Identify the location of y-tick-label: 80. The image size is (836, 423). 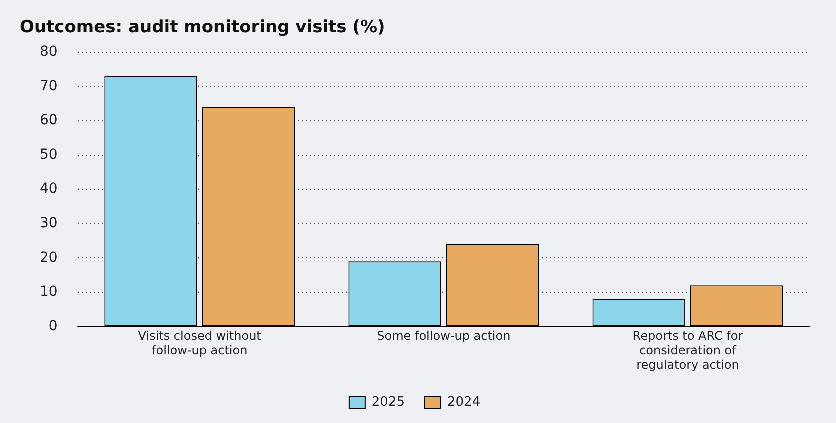
(49, 52).